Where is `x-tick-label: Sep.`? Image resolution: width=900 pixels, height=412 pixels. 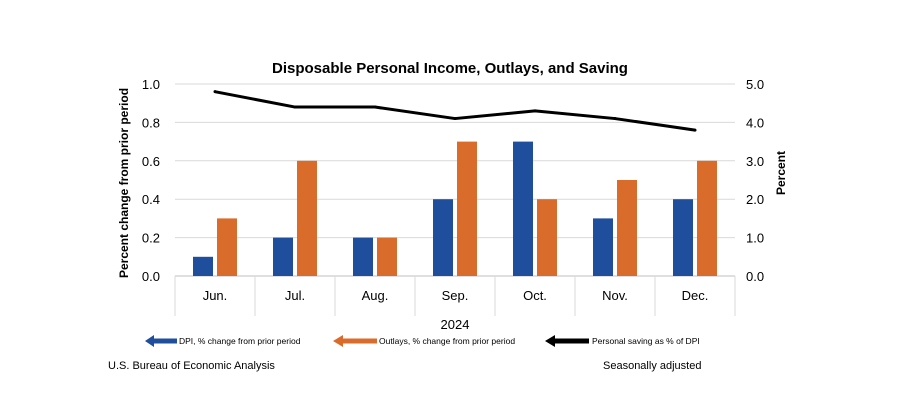
x-tick-label: Sep. is located at coordinates (455, 295).